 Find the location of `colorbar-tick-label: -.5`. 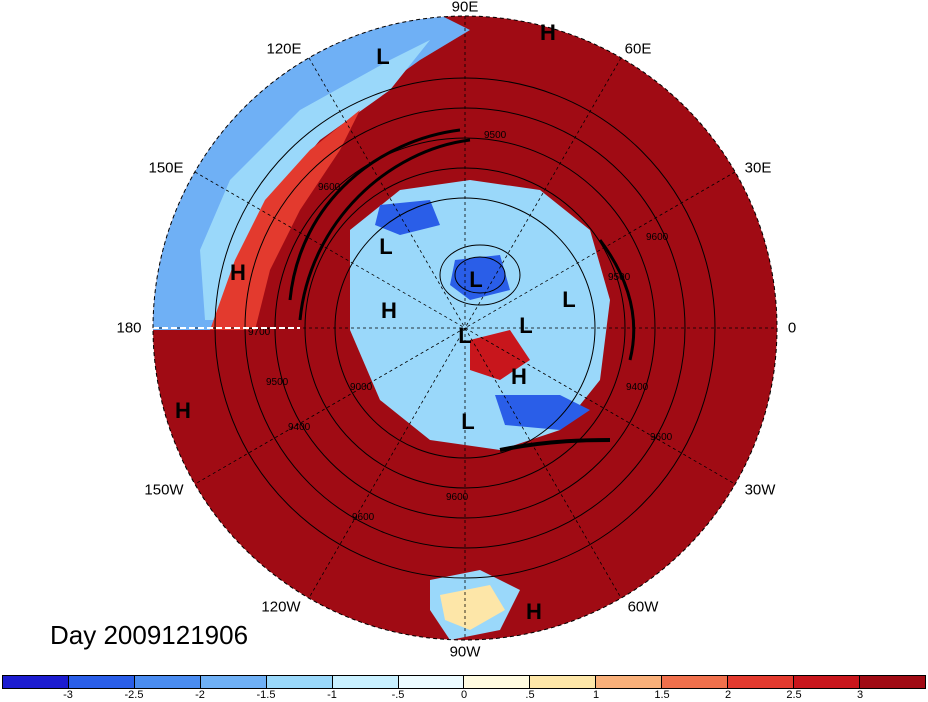

colorbar-tick-label: -.5 is located at coordinates (398, 695).